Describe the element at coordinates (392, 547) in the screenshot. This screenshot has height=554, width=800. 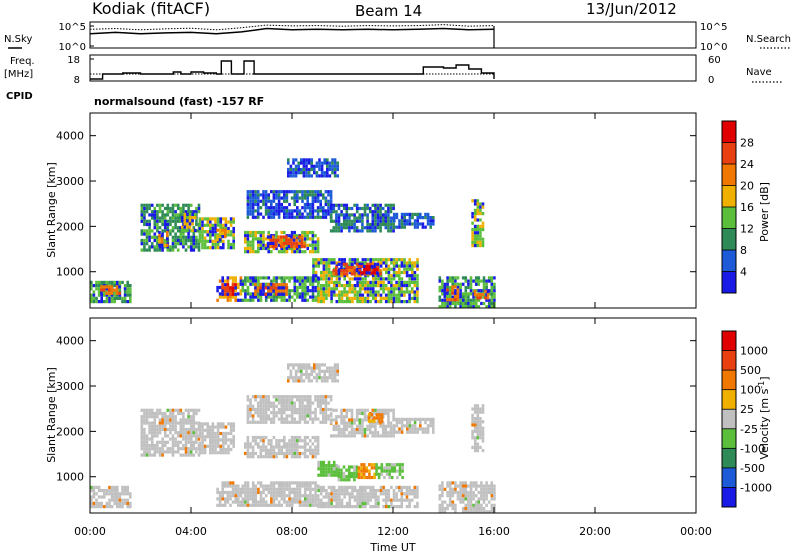
I see `time-axis-title: Time UT` at that location.